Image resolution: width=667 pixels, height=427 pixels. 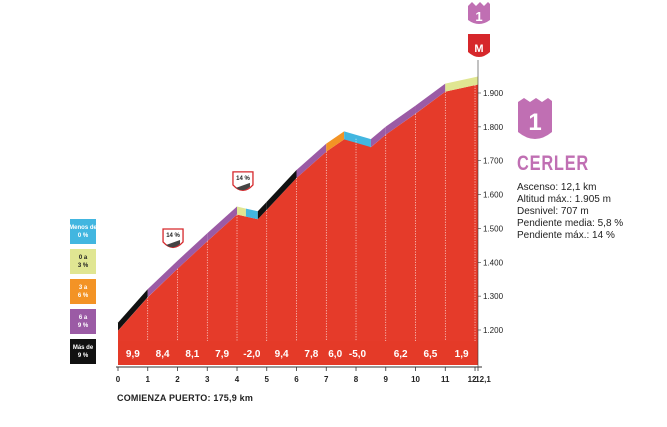 What do you see at coordinates (83, 326) in the screenshot?
I see `legend-label-6a9-1: 9 %` at bounding box center [83, 326].